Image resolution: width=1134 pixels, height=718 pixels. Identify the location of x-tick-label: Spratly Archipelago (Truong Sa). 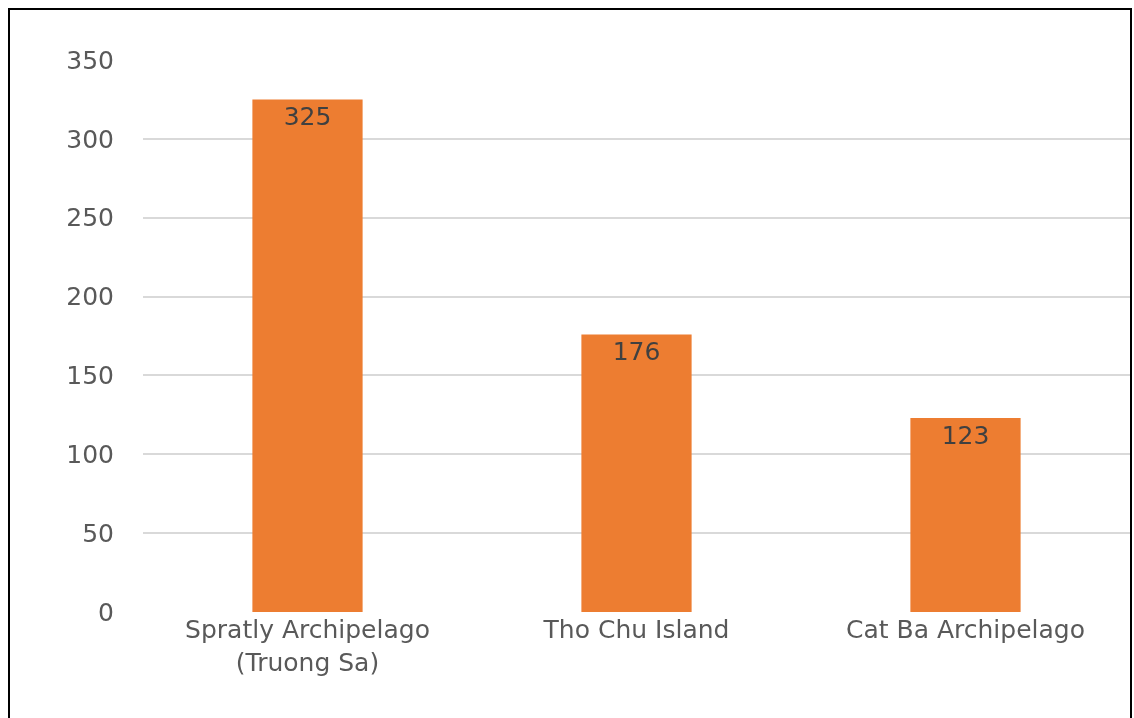
(307, 646).